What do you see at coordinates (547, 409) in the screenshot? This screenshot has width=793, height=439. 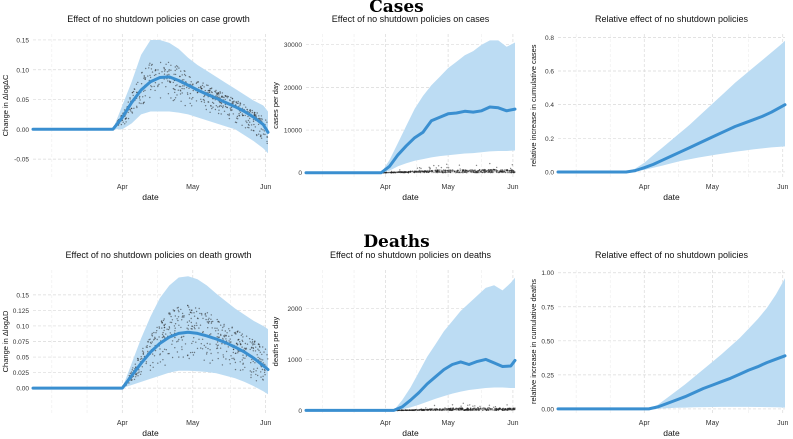 I see `y-tick-label: 0.00` at bounding box center [547, 409].